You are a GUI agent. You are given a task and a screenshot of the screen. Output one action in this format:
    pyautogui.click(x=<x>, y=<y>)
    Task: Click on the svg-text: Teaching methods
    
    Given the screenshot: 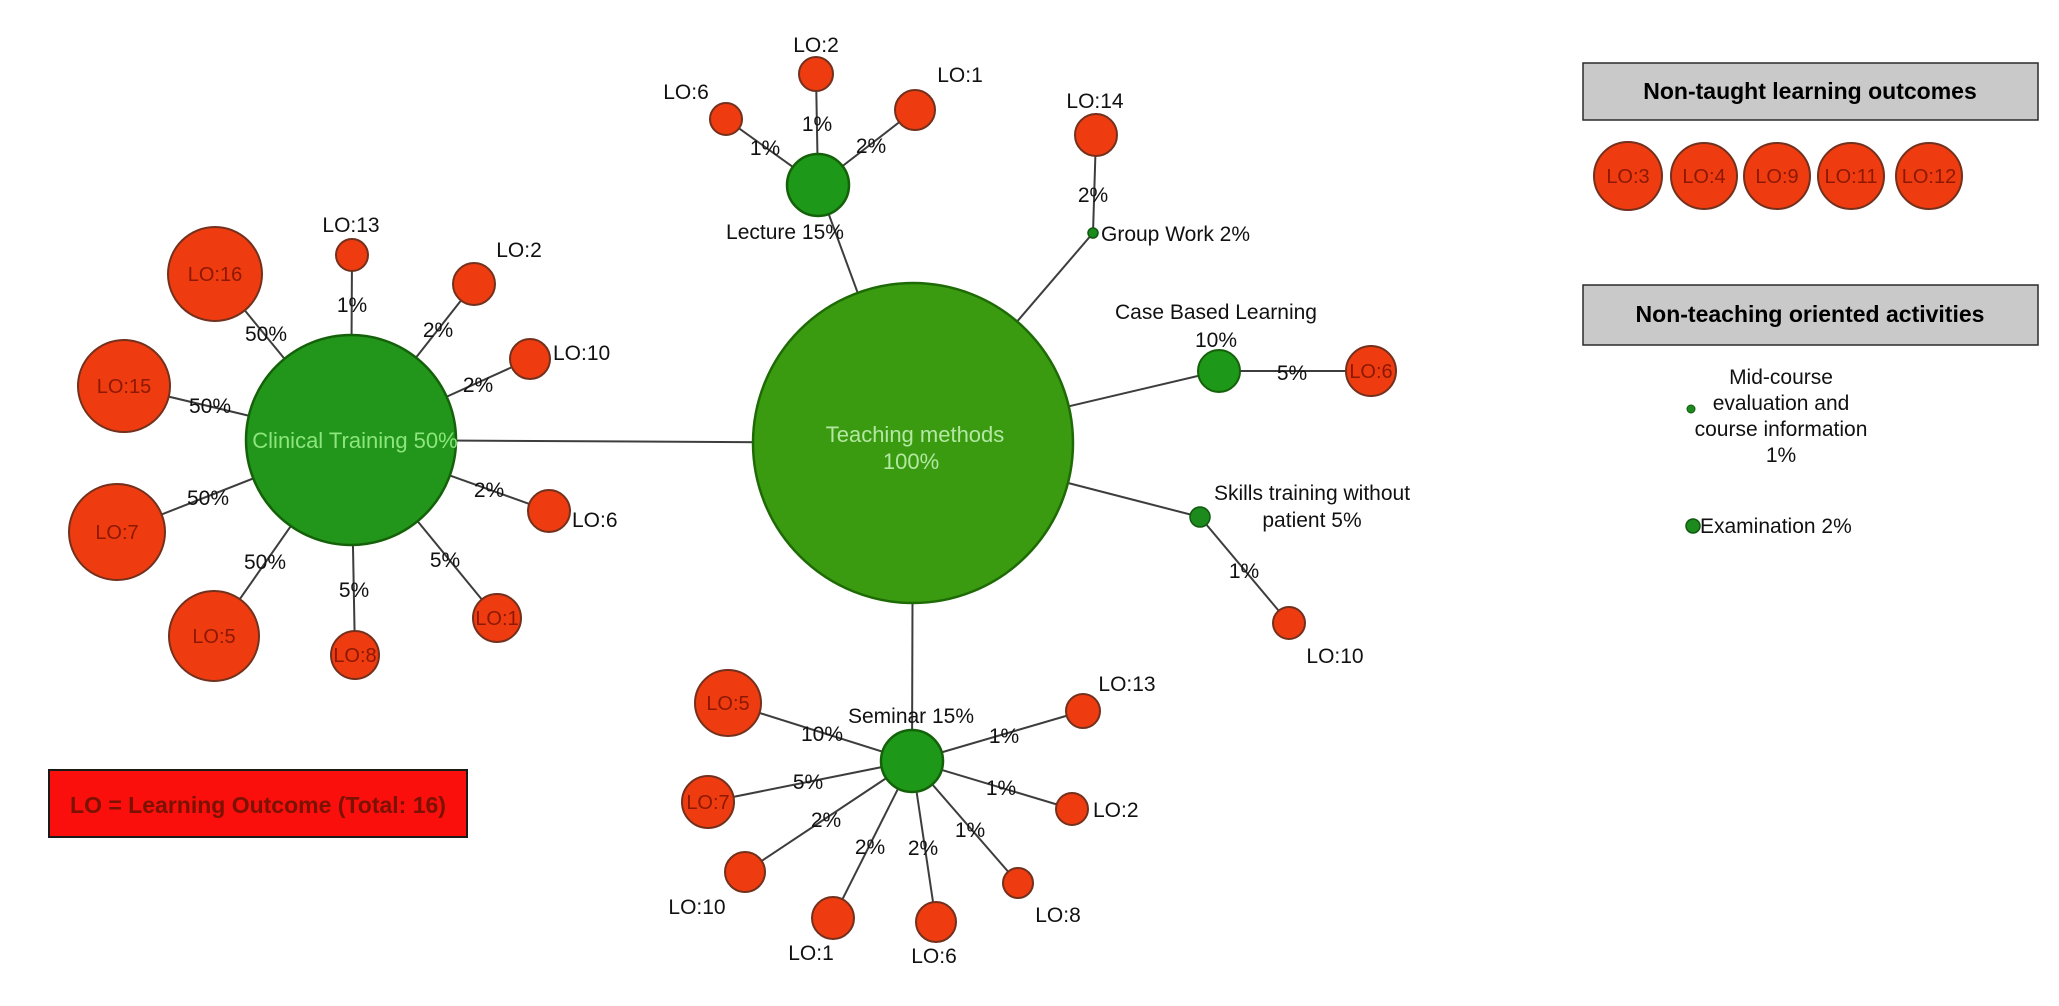 What is the action you would take?
    pyautogui.click(x=915, y=434)
    